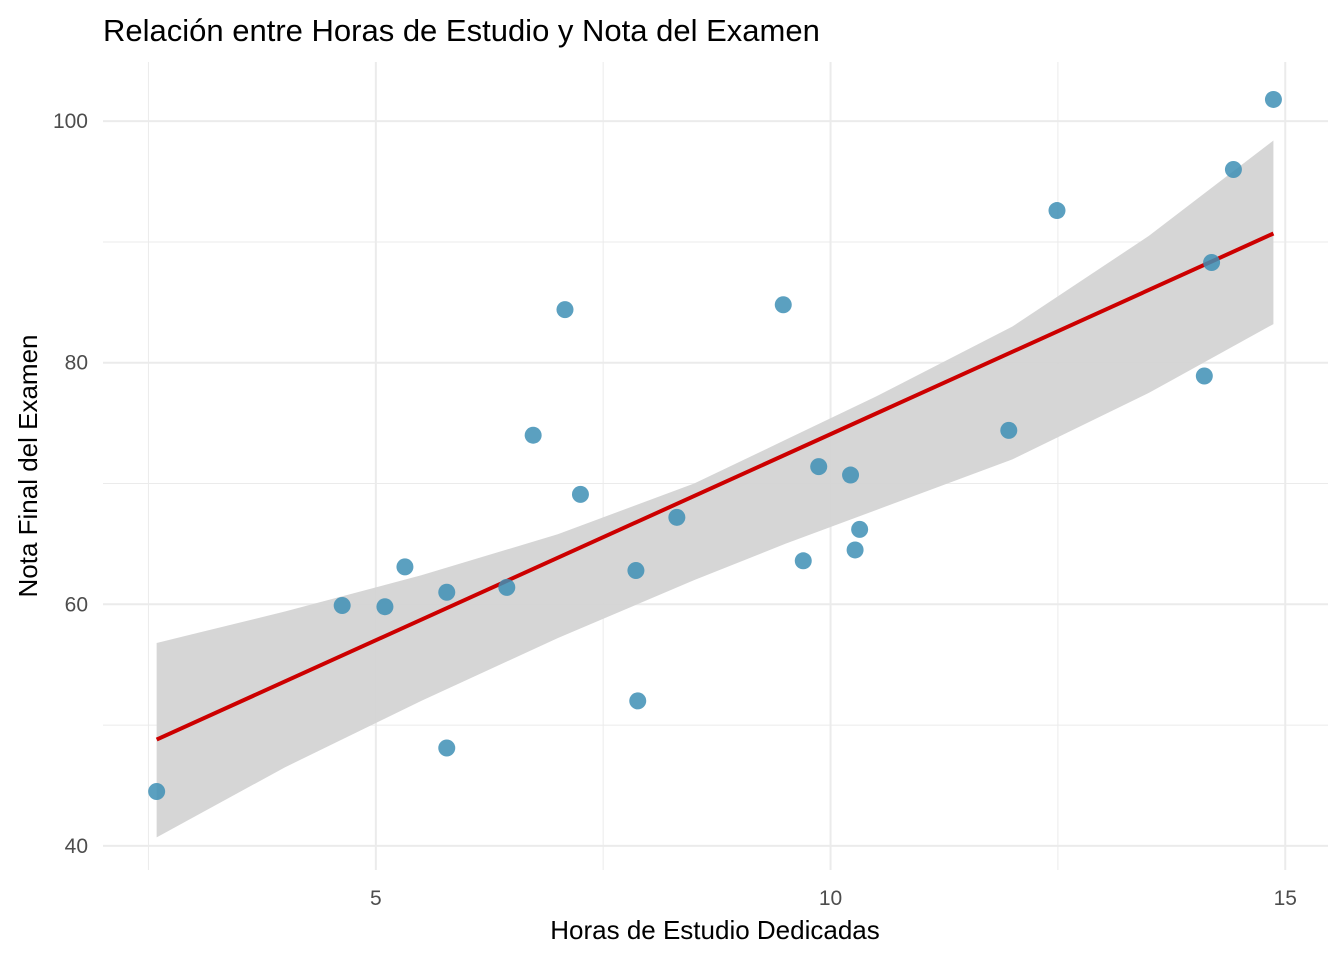 Image resolution: width=1344 pixels, height=960 pixels. What do you see at coordinates (70, 121) in the screenshot?
I see `y-tick-label: 100` at bounding box center [70, 121].